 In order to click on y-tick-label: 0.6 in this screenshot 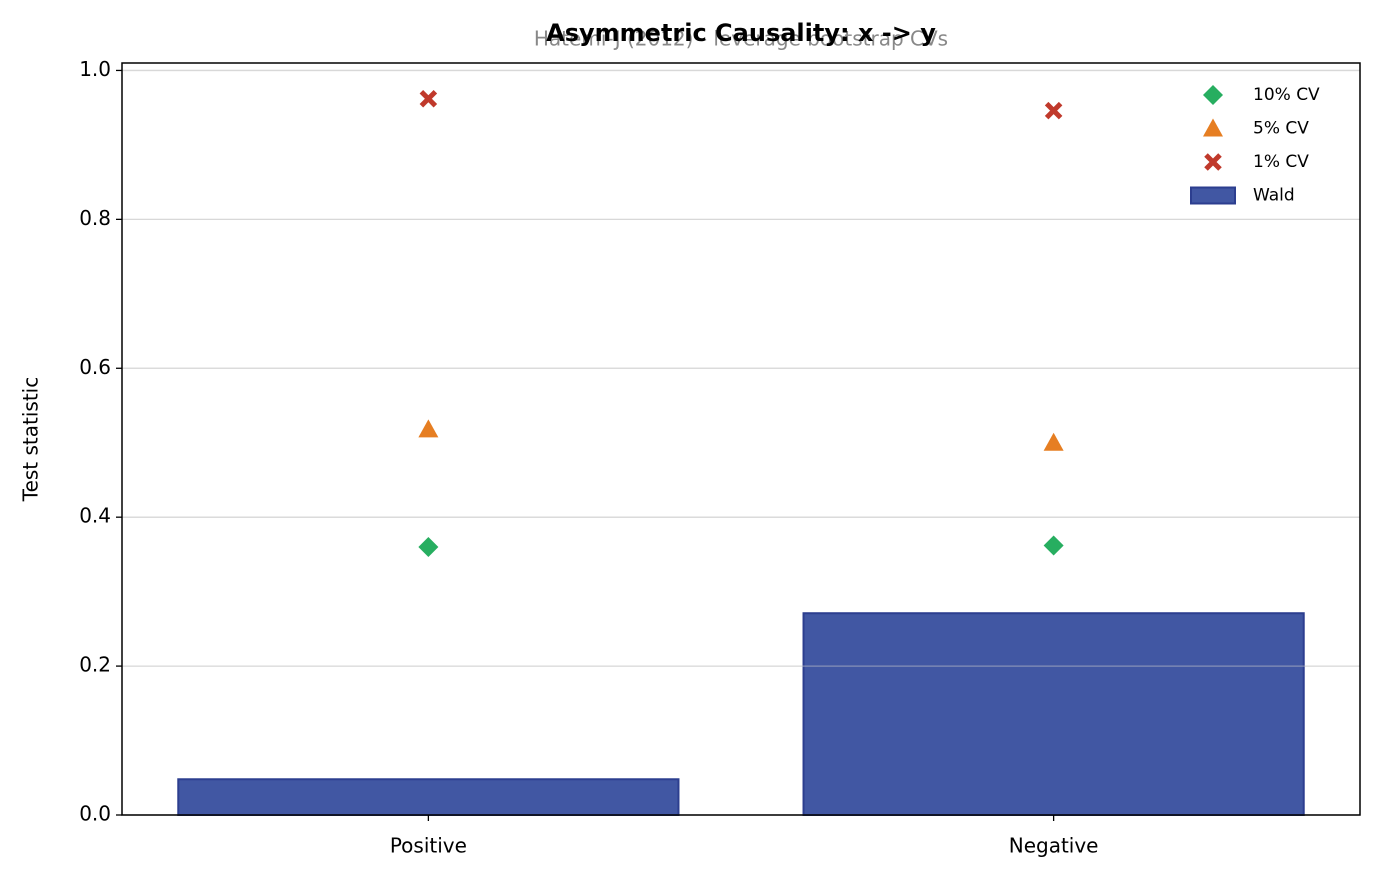, I will do `click(95, 367)`.